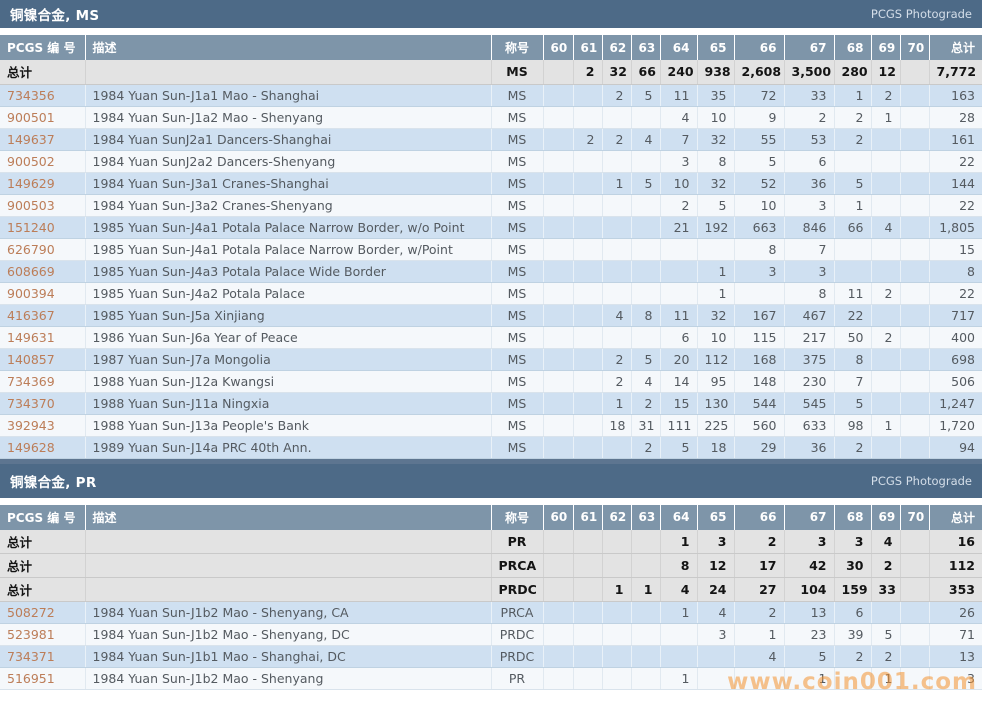  I want to click on grade-64-cell: 15, so click(679, 403).